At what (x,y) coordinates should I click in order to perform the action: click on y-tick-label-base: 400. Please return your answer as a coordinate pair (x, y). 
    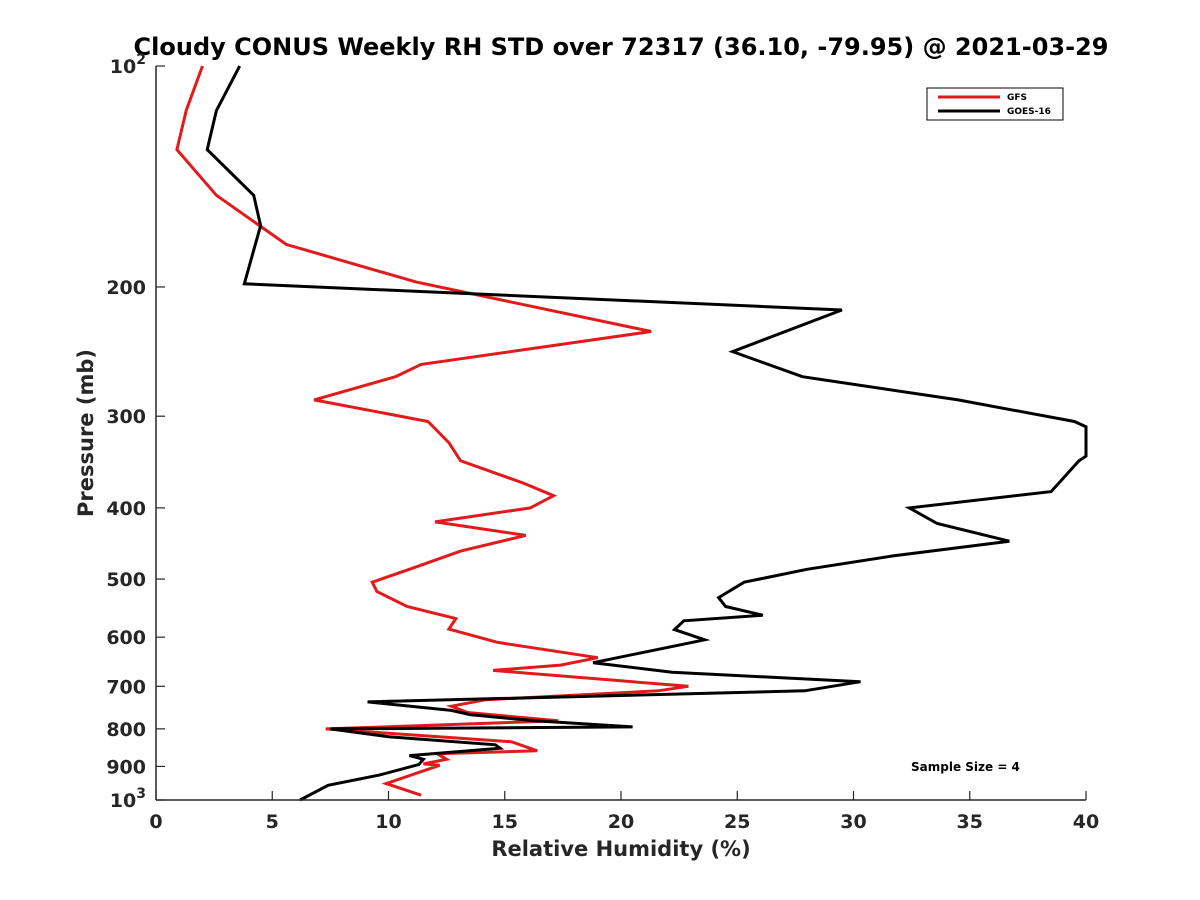
    Looking at the image, I should click on (126, 509).